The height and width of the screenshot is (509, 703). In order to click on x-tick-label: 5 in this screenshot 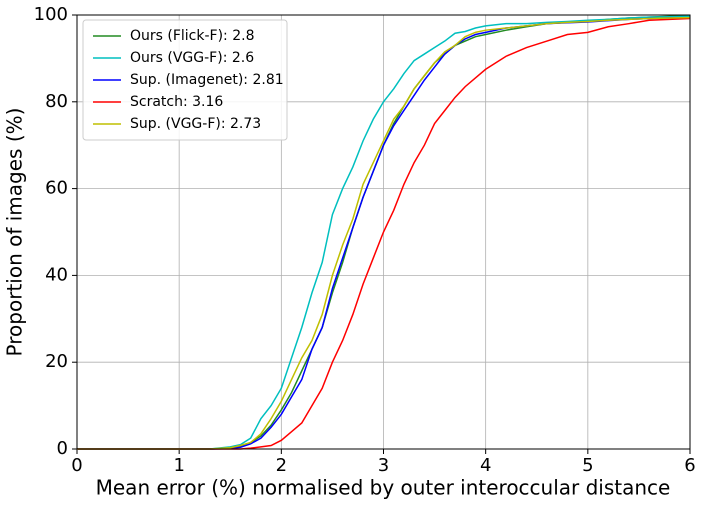, I will do `click(587, 465)`.